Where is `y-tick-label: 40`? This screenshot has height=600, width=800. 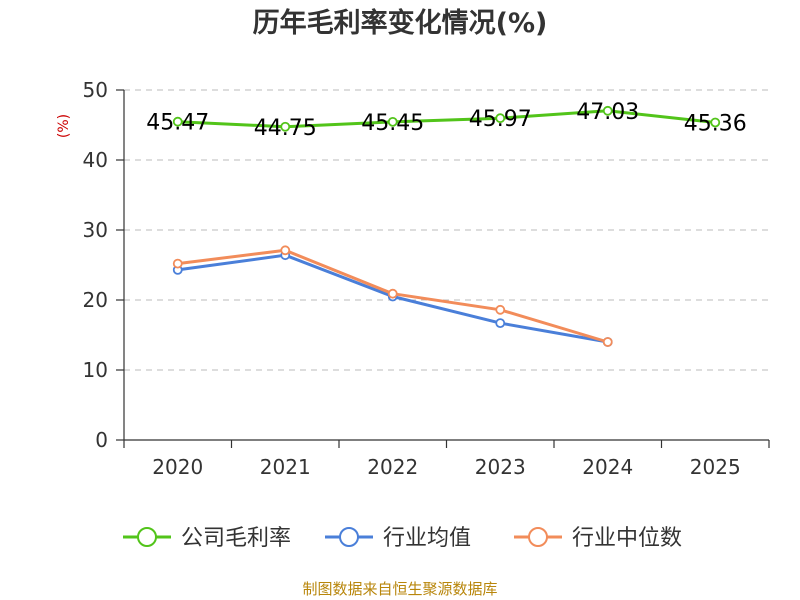
y-tick-label: 40 is located at coordinates (95, 160).